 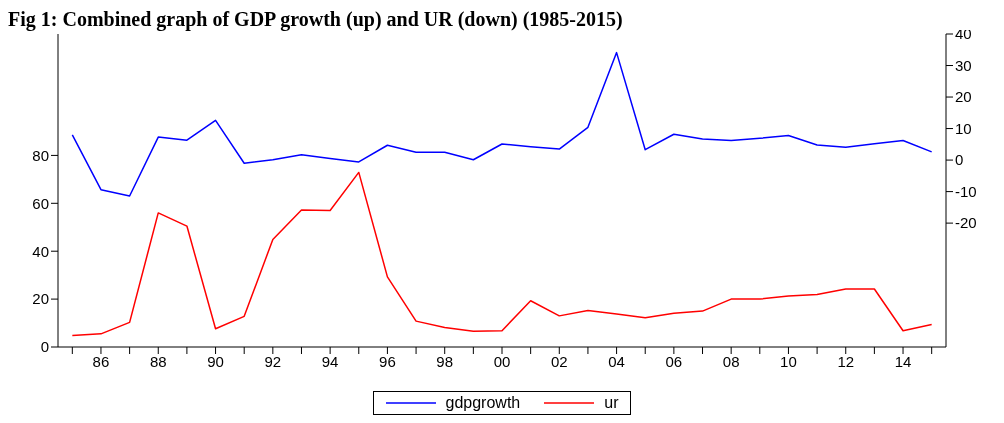 I want to click on x-tick-label: 90, so click(x=215, y=361).